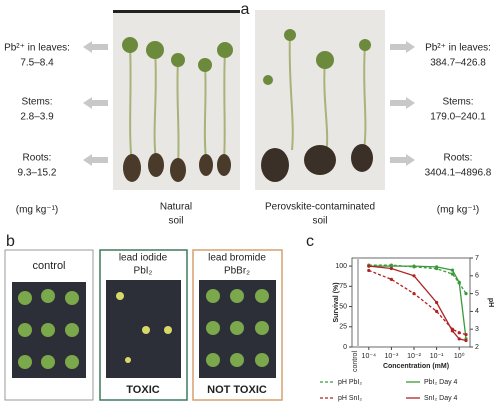 The height and width of the screenshot is (407, 500). I want to click on y-axis-label: Survival (%), so click(336, 302).